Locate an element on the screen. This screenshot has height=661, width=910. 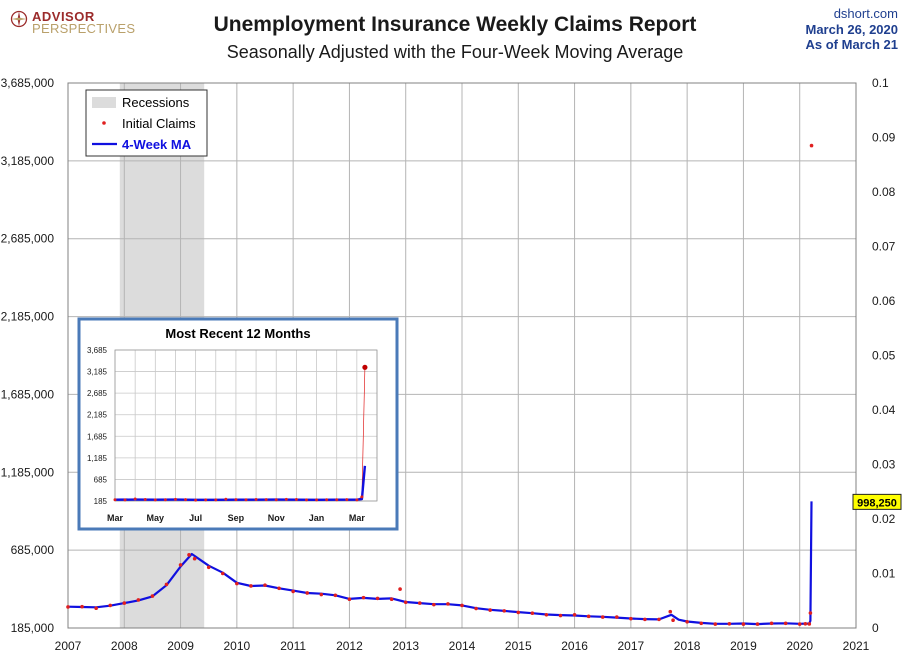
x-tick-label: 2011 is located at coordinates (293, 646).